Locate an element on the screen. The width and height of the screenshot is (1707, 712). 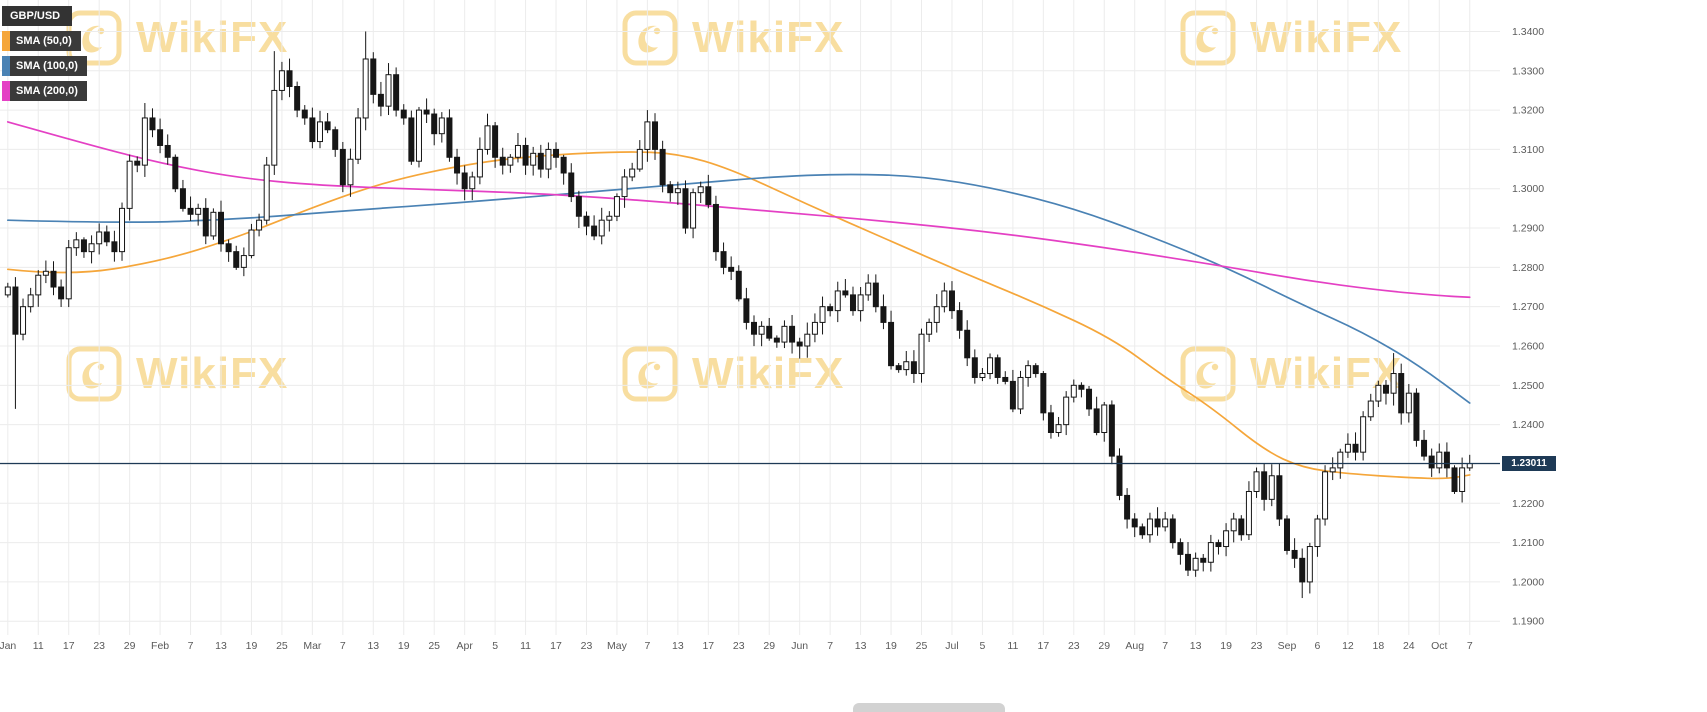
x-axis-label: Apr is located at coordinates (464, 646).